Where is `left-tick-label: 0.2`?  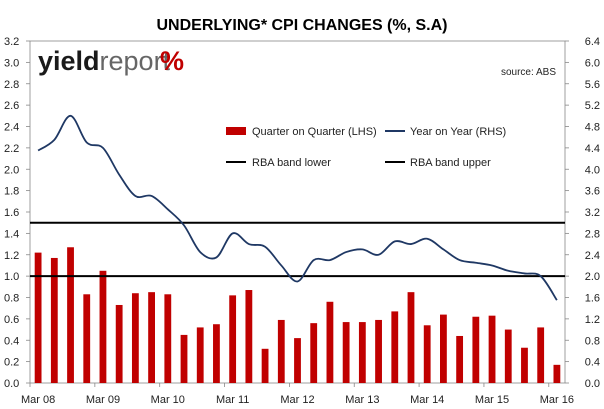
left-tick-label: 0.2 is located at coordinates (11, 363).